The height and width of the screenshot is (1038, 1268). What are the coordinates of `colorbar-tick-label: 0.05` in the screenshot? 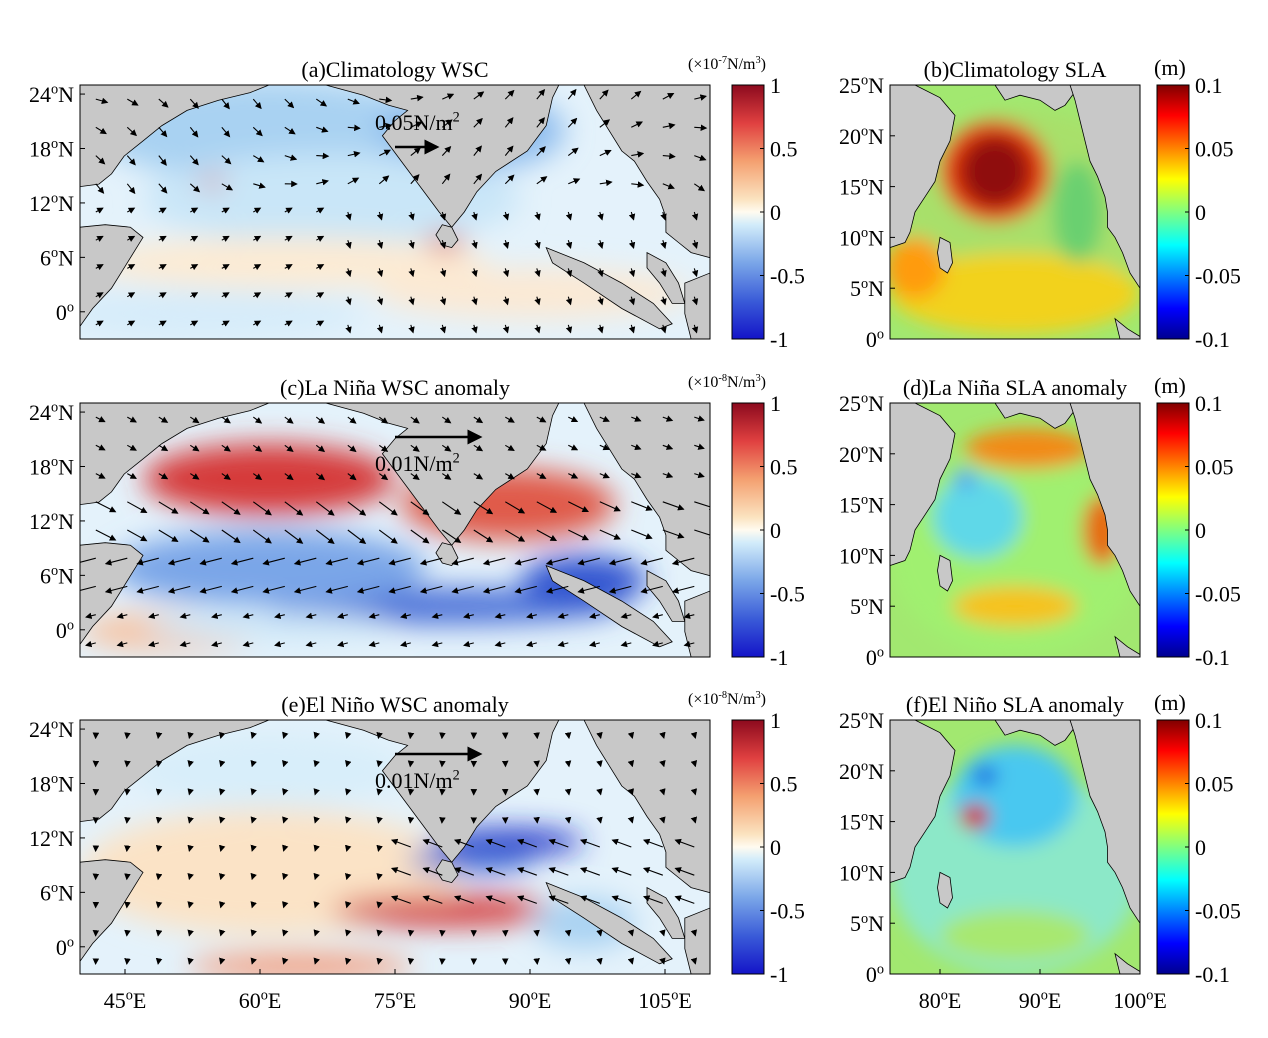 It's located at (1214, 149).